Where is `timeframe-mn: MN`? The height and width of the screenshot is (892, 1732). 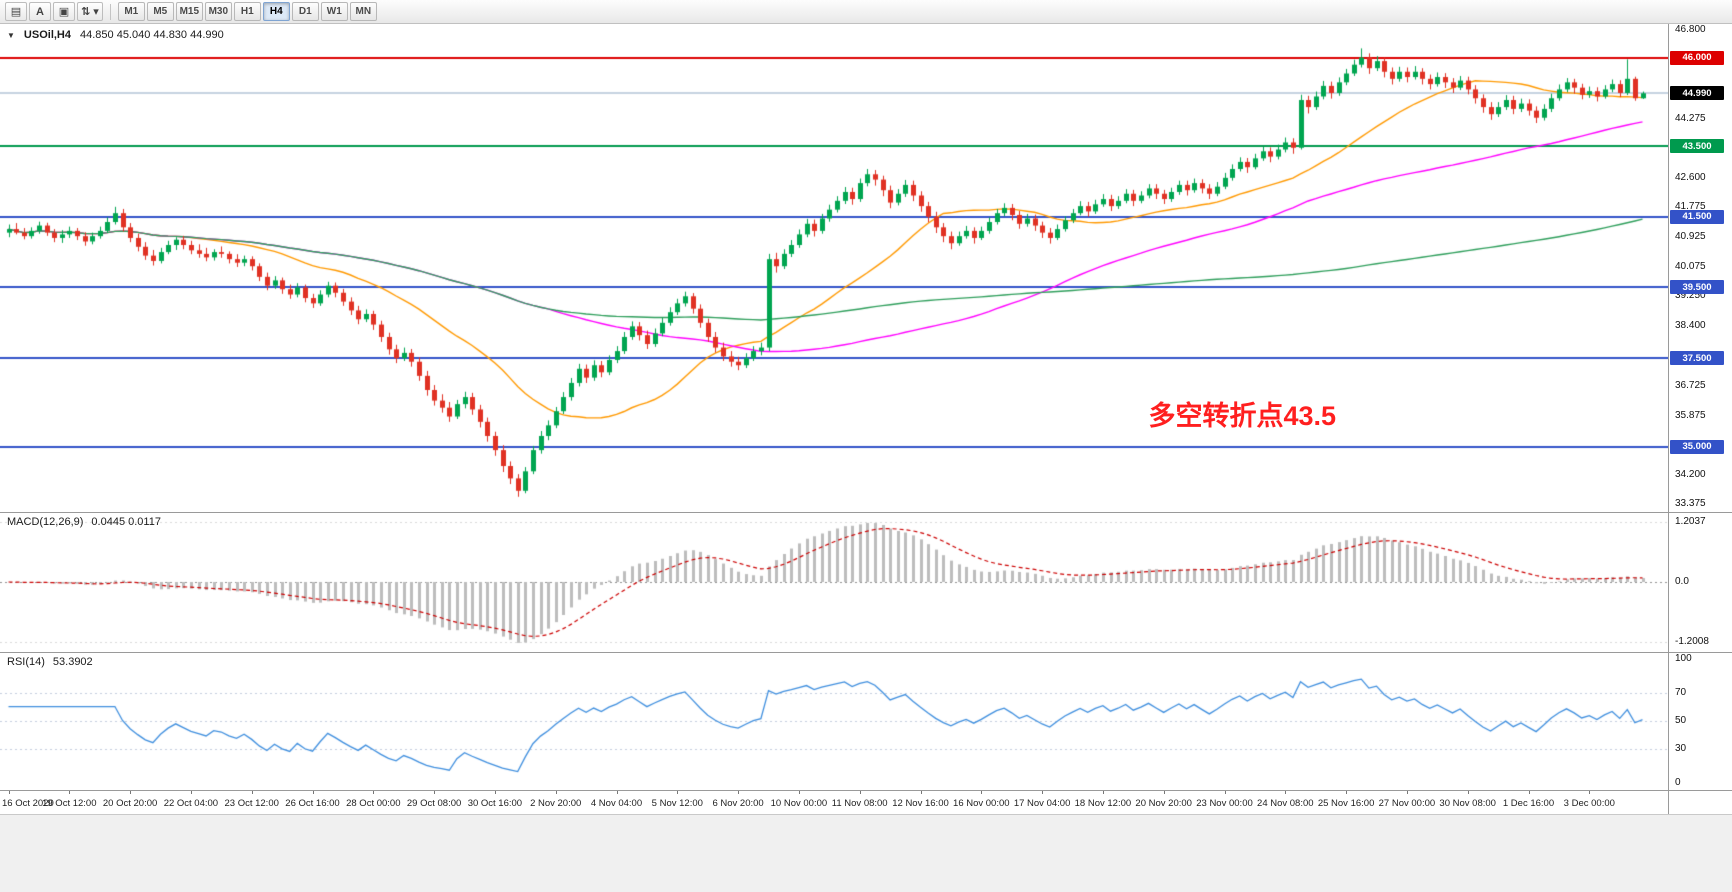 timeframe-mn: MN is located at coordinates (363, 11).